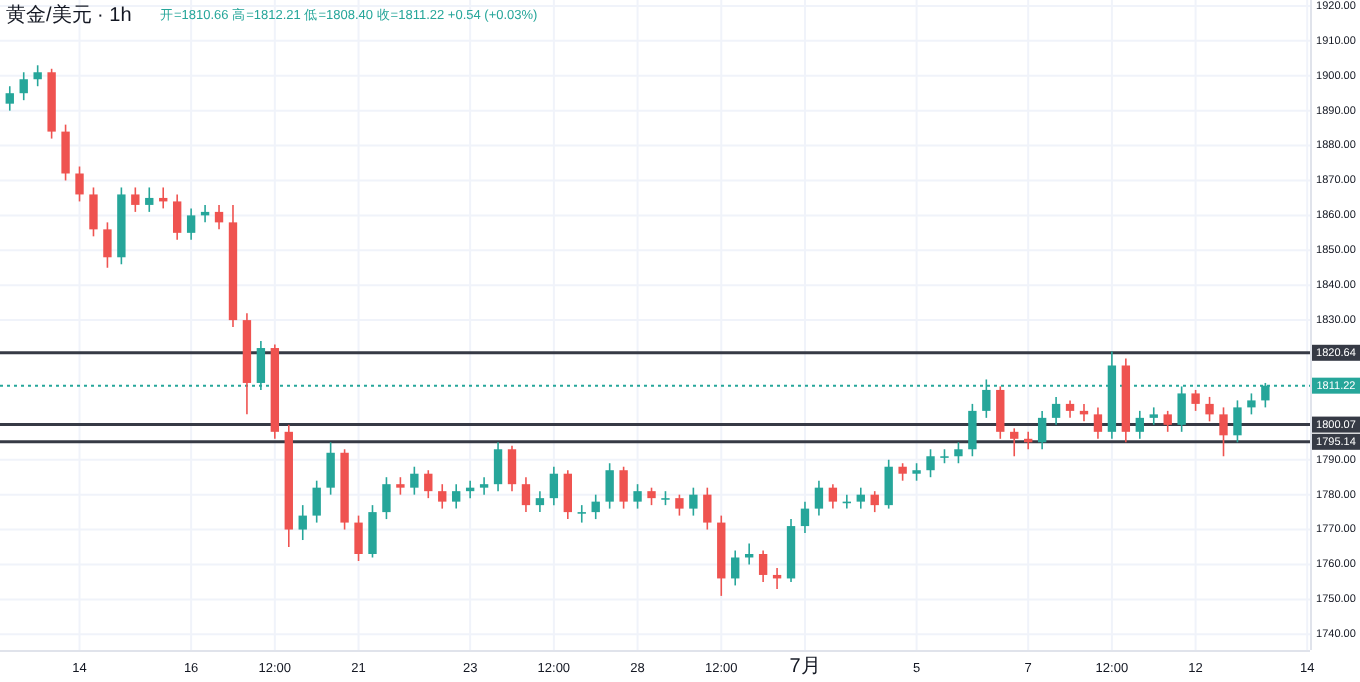  What do you see at coordinates (805, 667) in the screenshot?
I see `x-tick-label: 7月` at bounding box center [805, 667].